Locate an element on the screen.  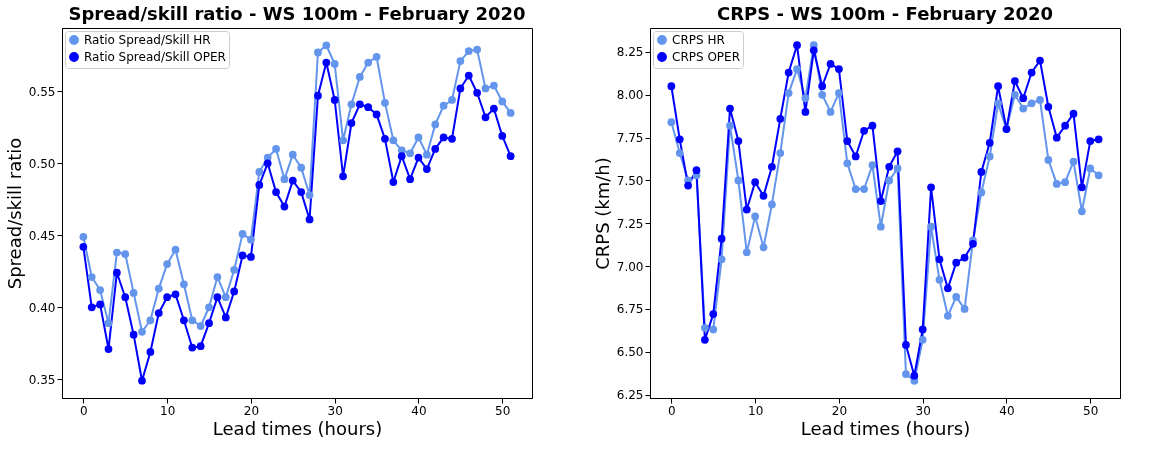
x-tick-label: 30 is located at coordinates (335, 410).